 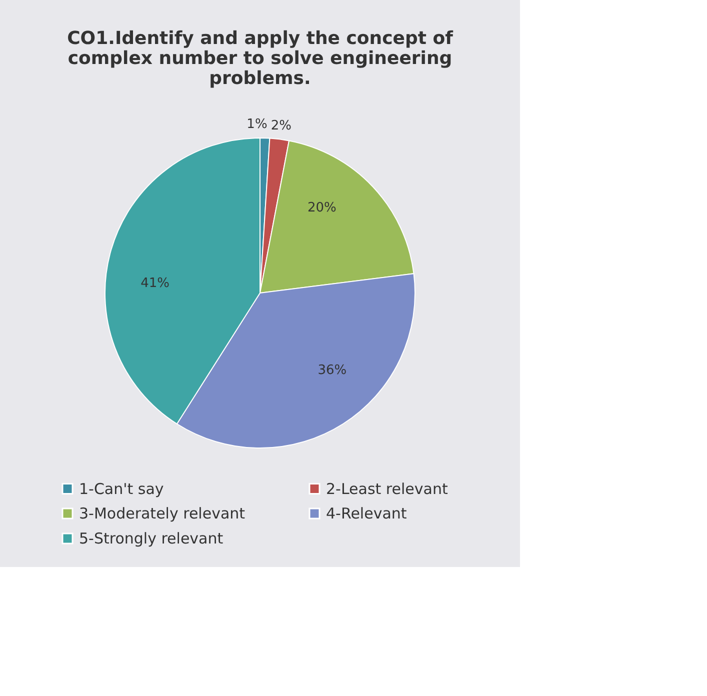 I want to click on data-label: 20%, so click(x=322, y=208).